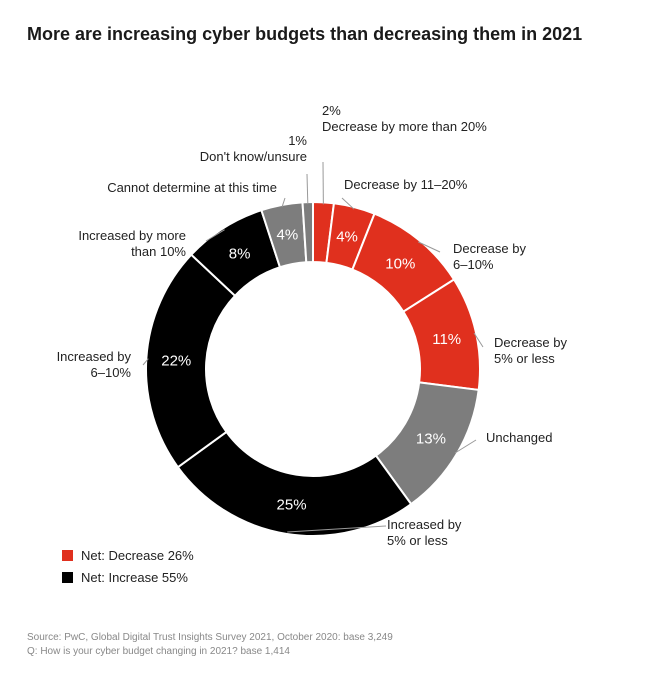 This screenshot has height=680, width=669. I want to click on category-label-5: Increased by 5% or less, so click(424, 532).